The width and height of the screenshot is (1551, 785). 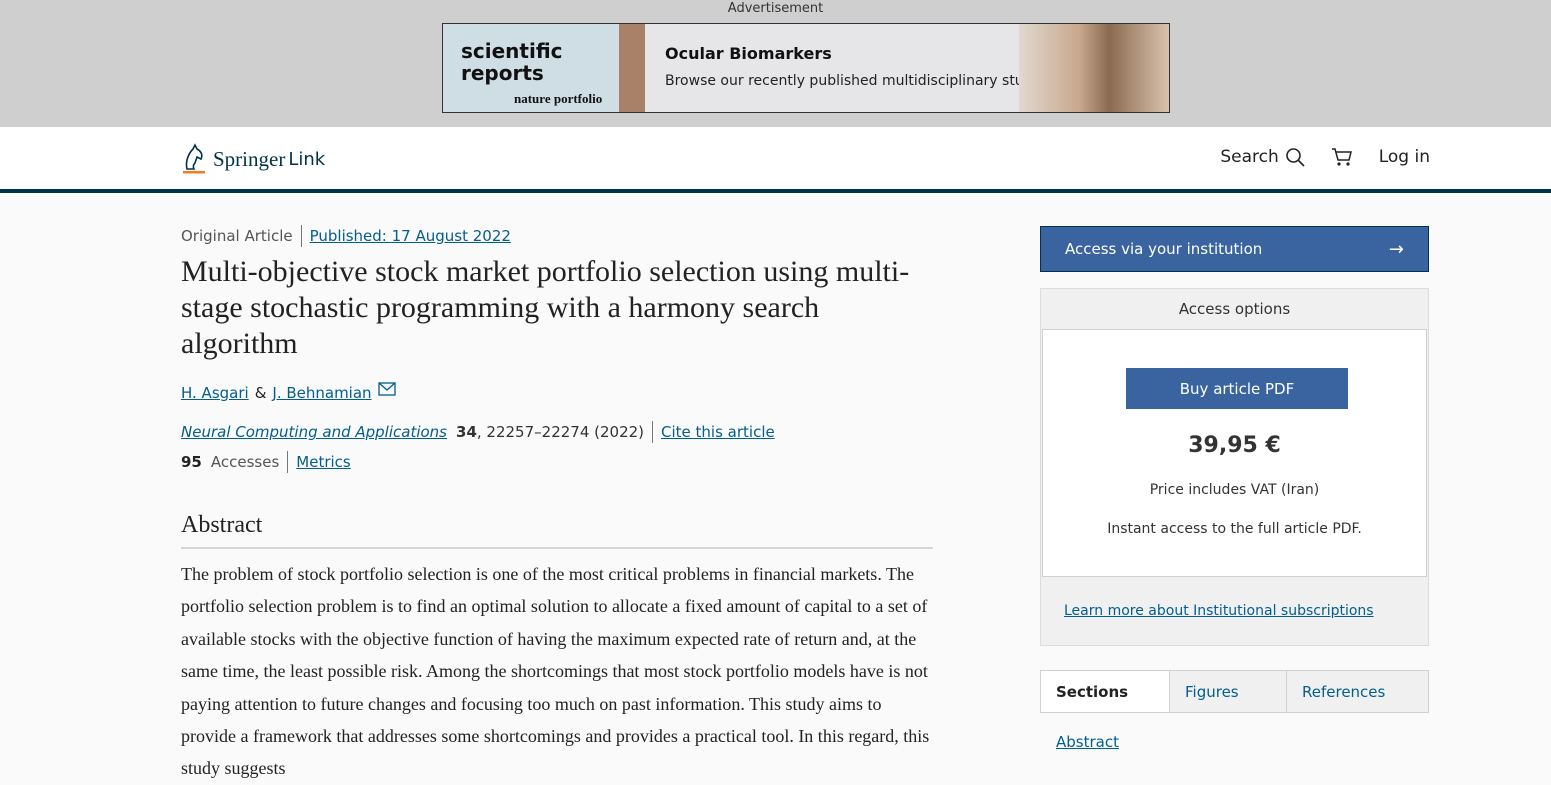 I want to click on metrics-row: 95 Accesses Metrics, so click(x=557, y=462).